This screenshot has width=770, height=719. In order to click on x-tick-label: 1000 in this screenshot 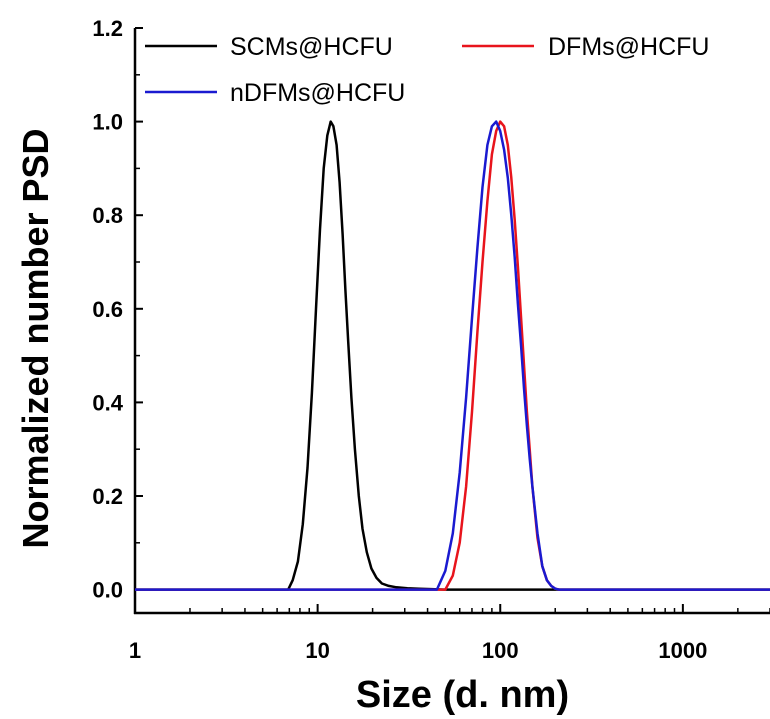, I will do `click(682, 650)`.